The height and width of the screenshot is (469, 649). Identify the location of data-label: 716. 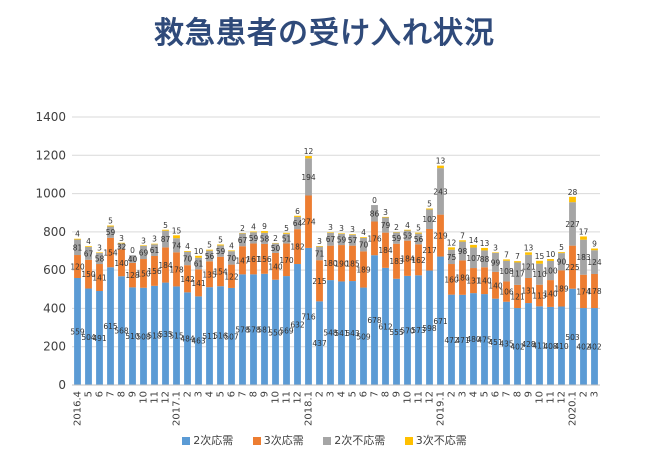
(308, 316).